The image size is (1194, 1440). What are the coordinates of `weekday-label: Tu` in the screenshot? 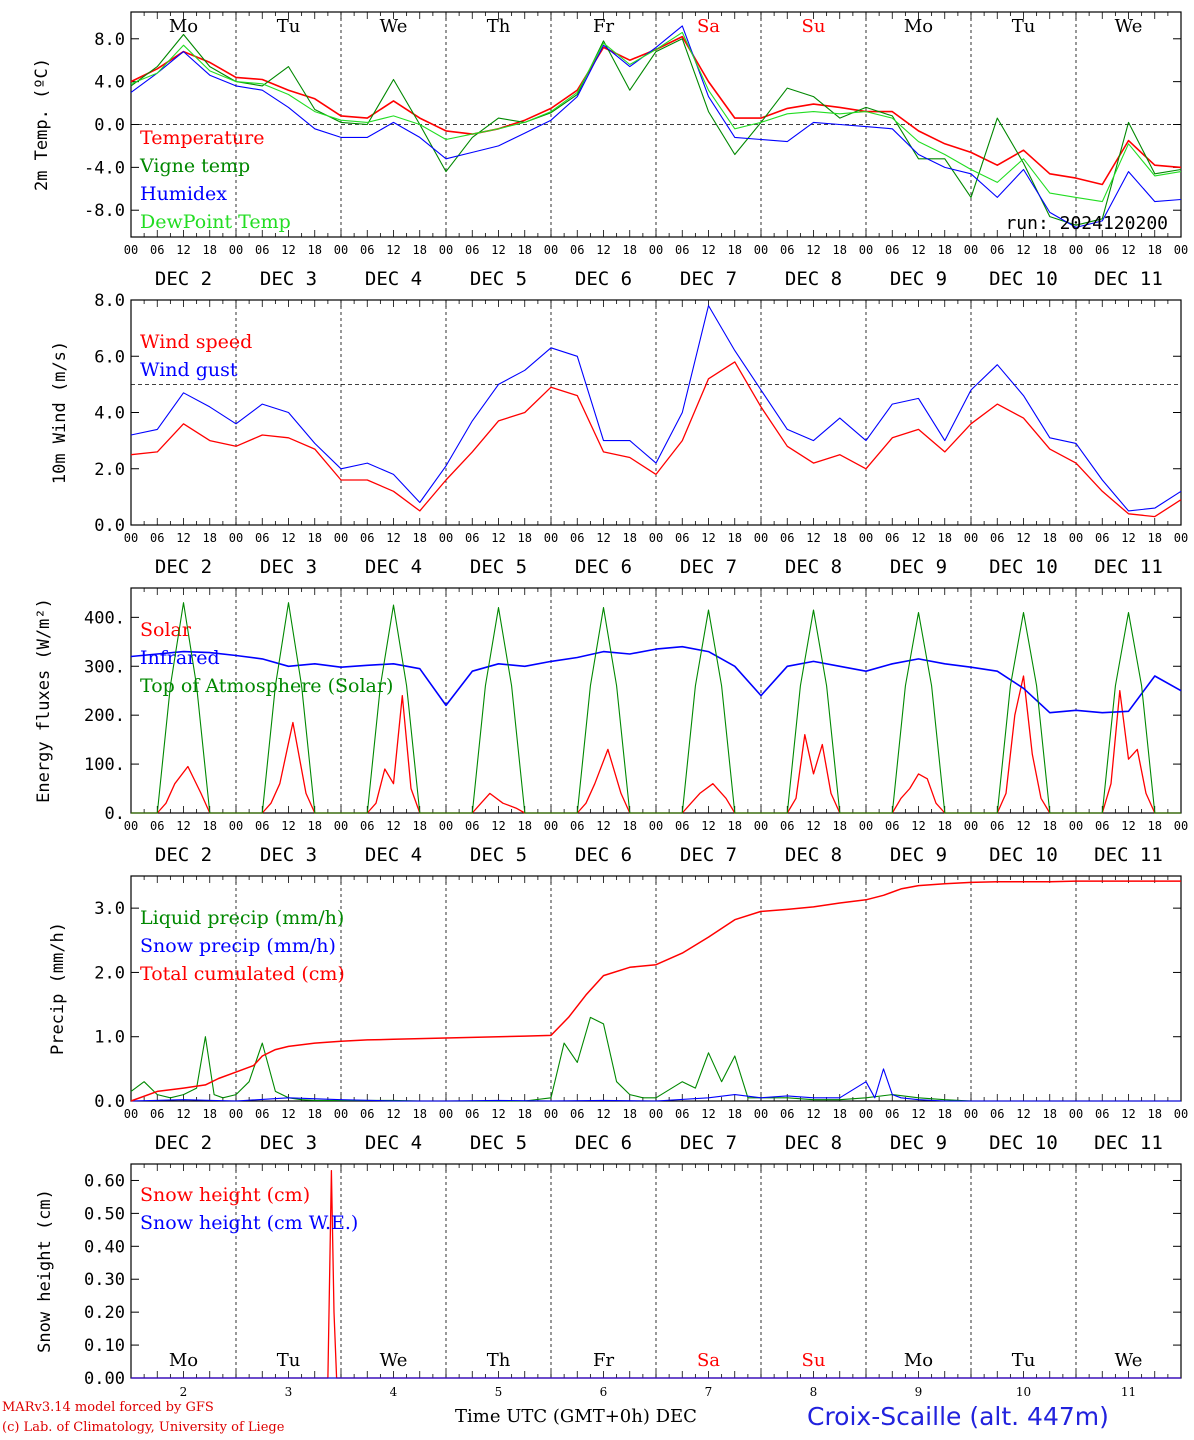 It's located at (289, 1360).